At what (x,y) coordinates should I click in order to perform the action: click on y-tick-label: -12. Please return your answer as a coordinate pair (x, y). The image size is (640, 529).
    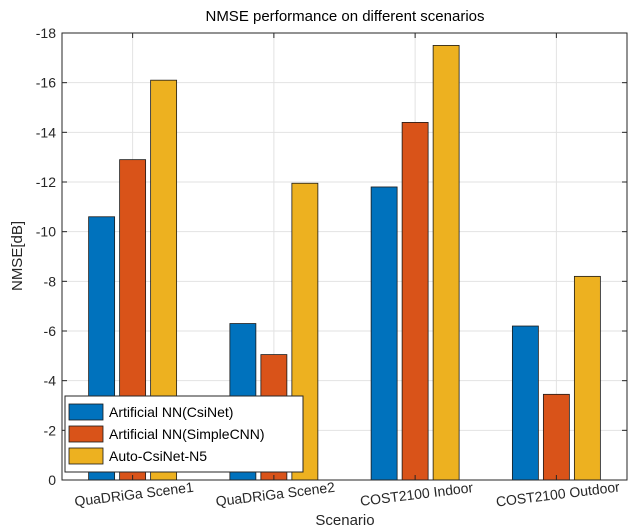
    Looking at the image, I should click on (46, 182).